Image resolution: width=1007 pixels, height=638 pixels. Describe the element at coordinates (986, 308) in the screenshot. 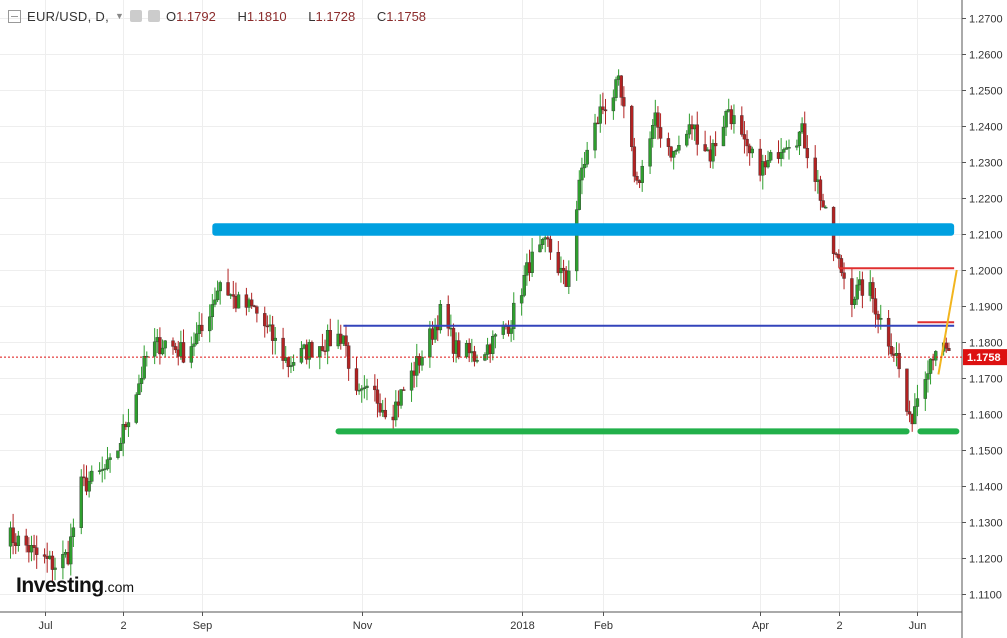

I see `y-tick-label: 1.1900` at that location.